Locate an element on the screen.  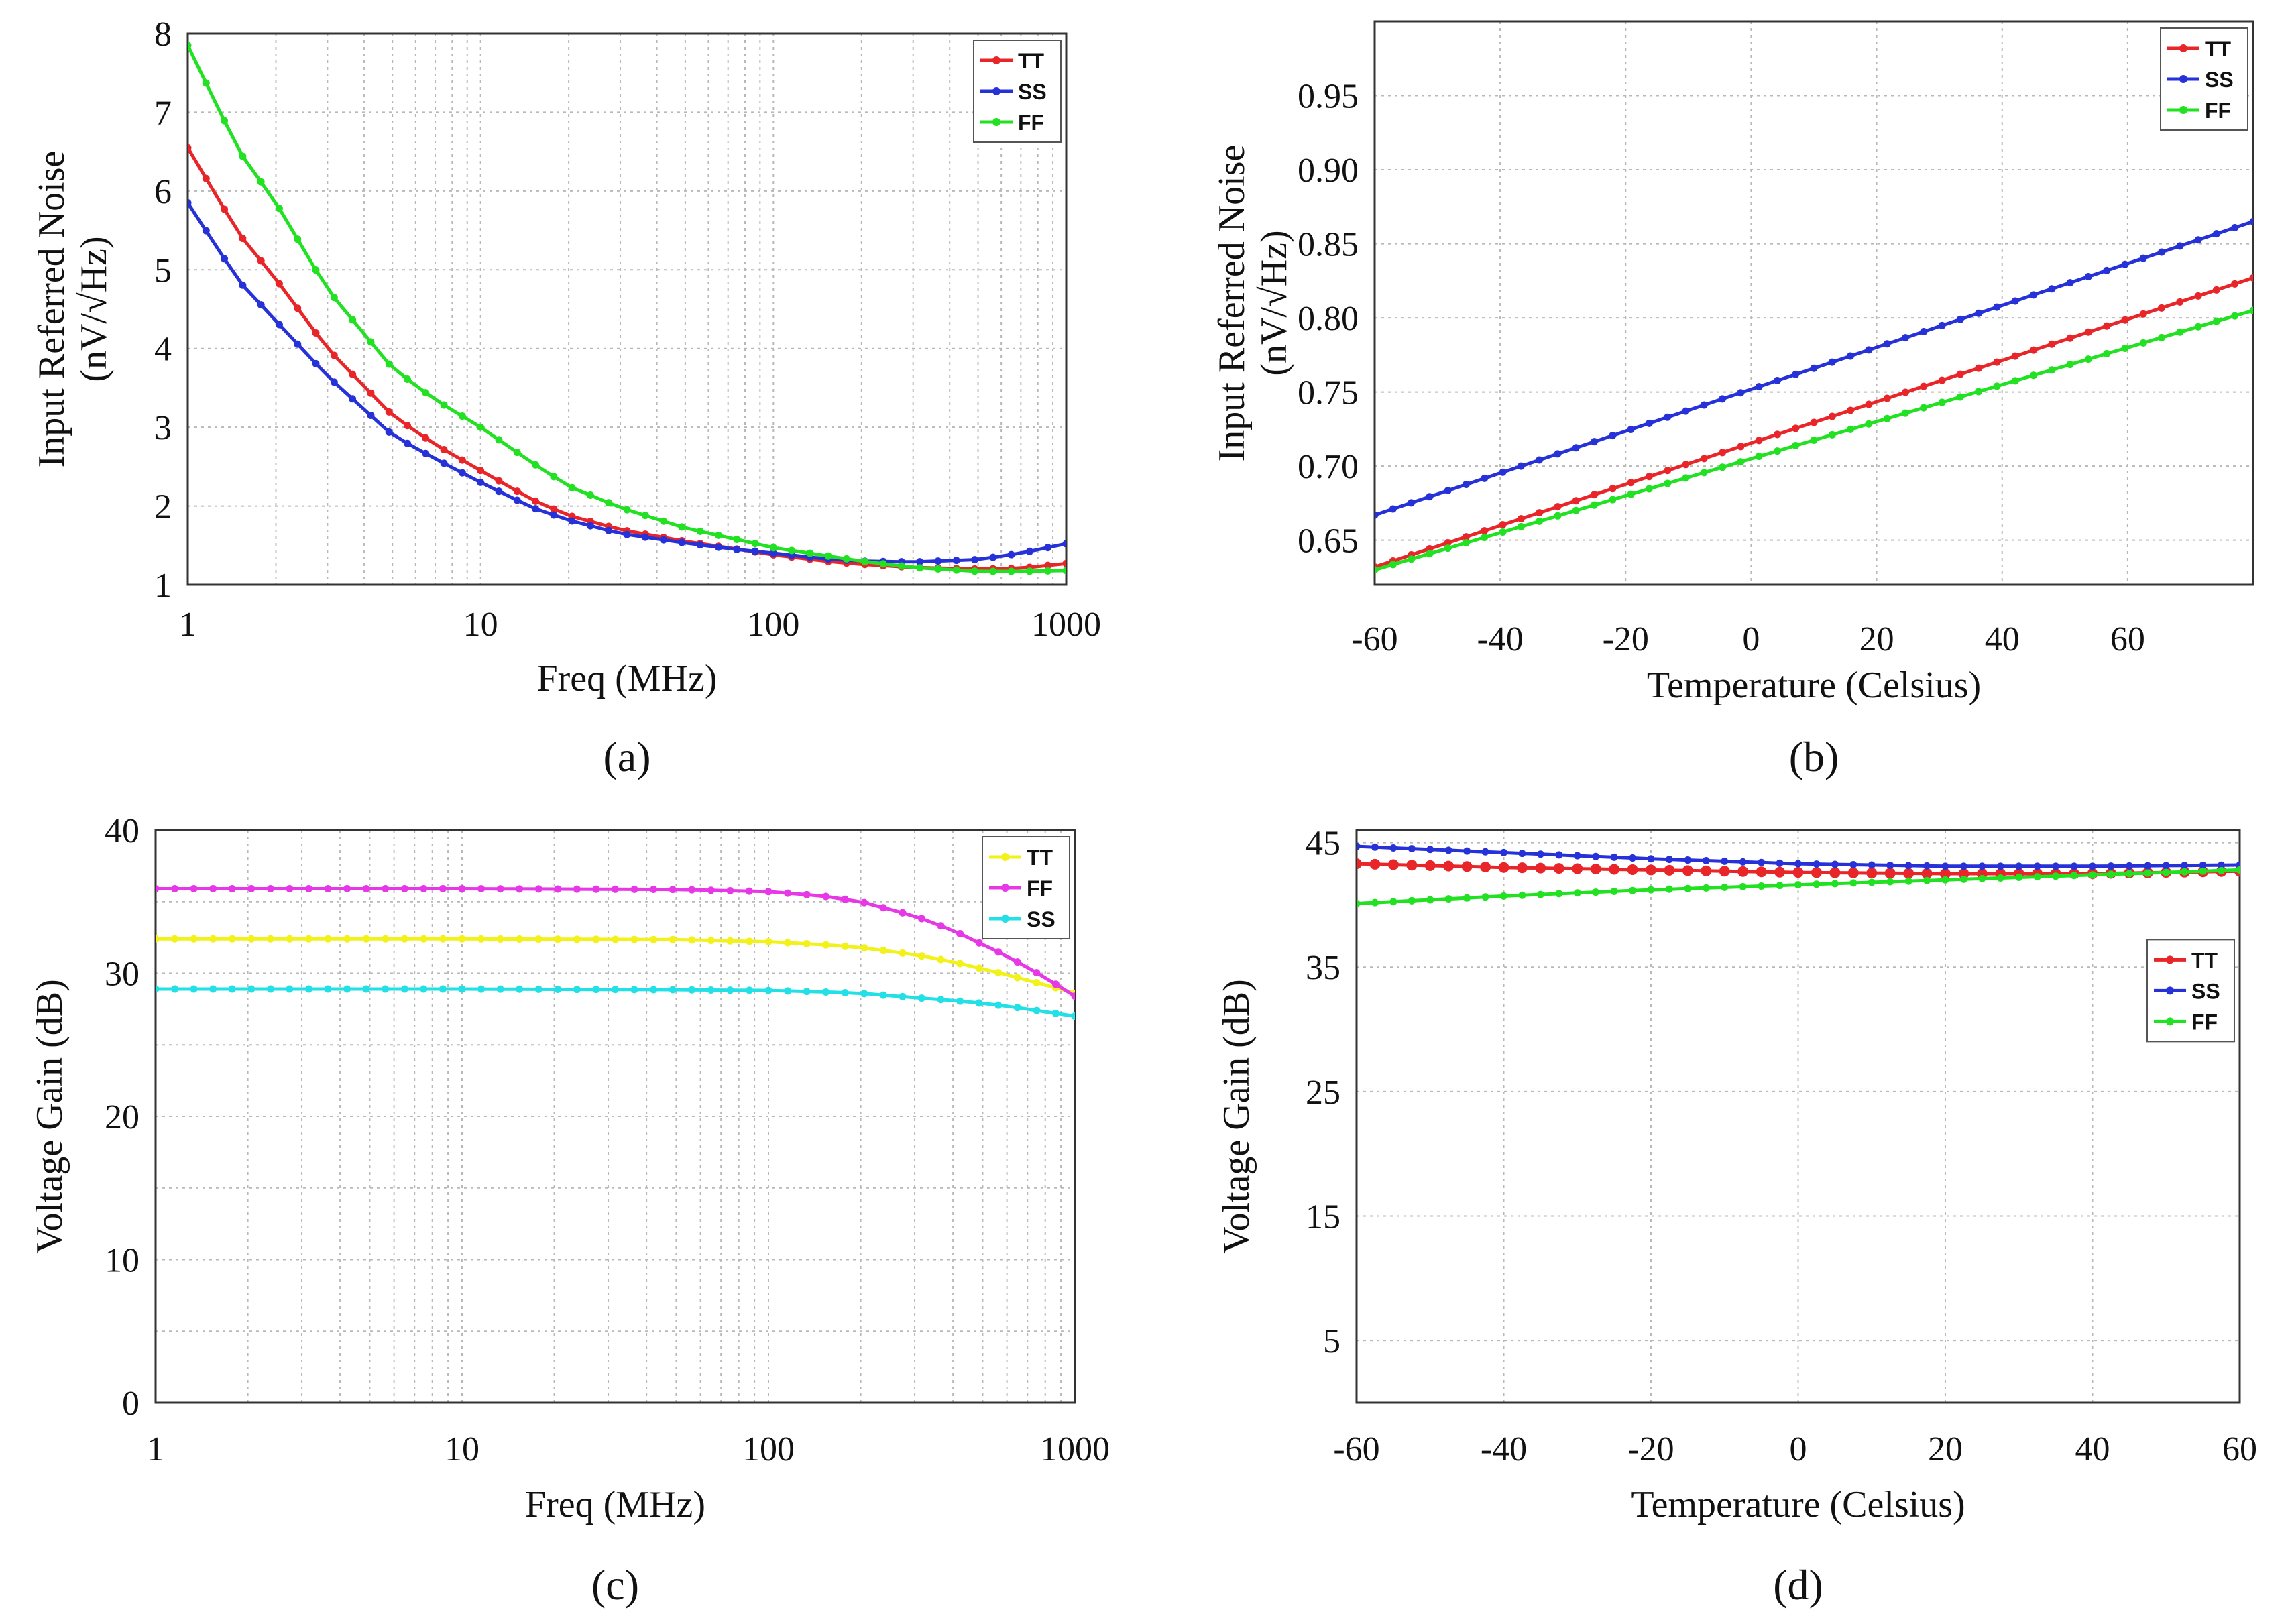
y-tick-label: 0.90 is located at coordinates (1328, 171).